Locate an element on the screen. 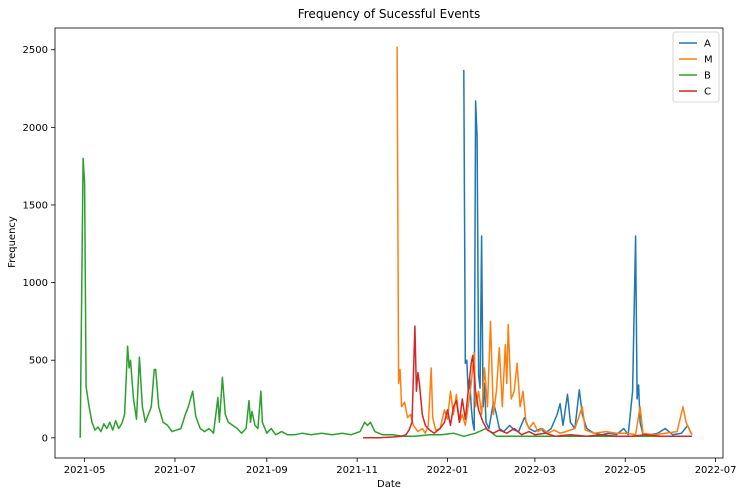  x-tick-label: 2022-03 is located at coordinates (535, 470).